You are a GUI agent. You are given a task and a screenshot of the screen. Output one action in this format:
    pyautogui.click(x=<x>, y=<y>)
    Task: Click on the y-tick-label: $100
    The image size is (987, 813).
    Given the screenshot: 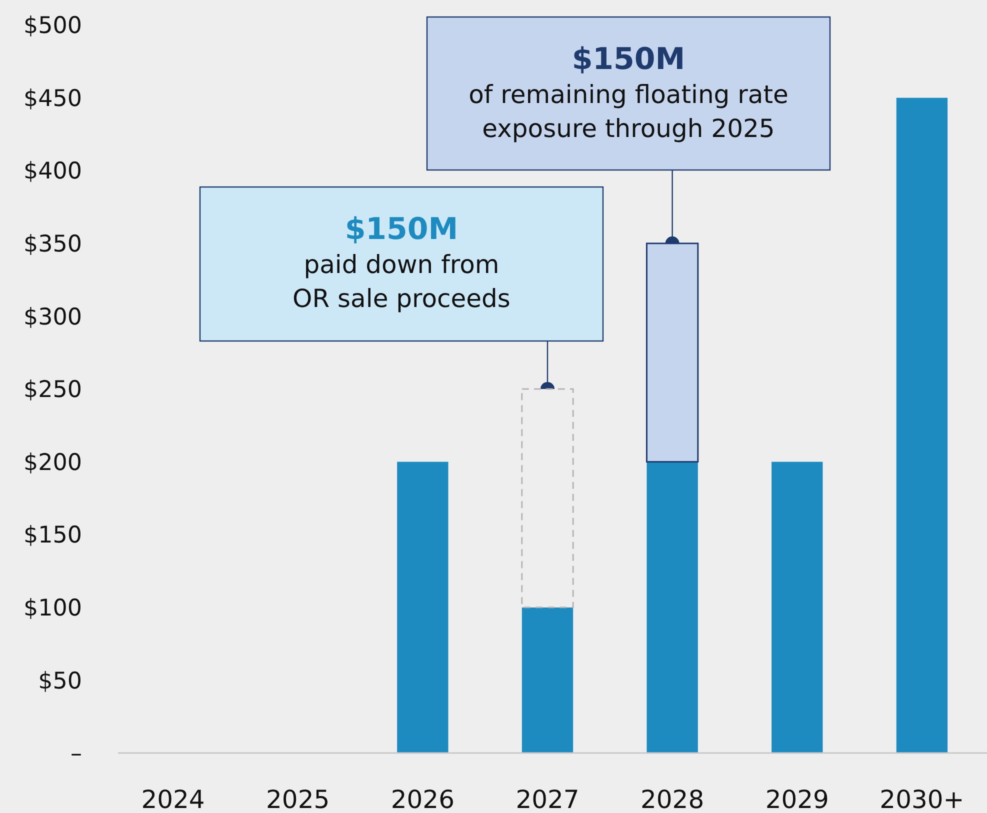 What is the action you would take?
    pyautogui.click(x=52, y=608)
    